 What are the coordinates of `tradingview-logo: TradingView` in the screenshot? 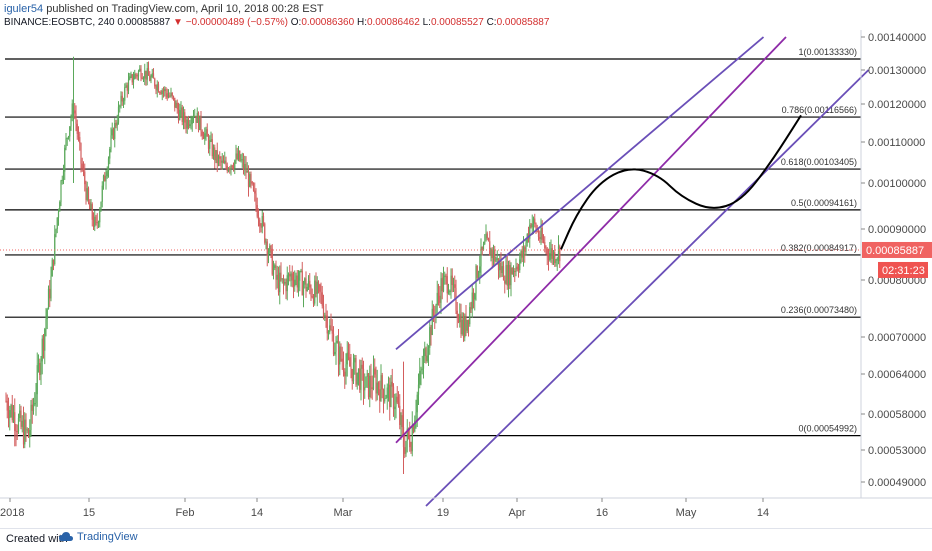 It's located at (98, 537).